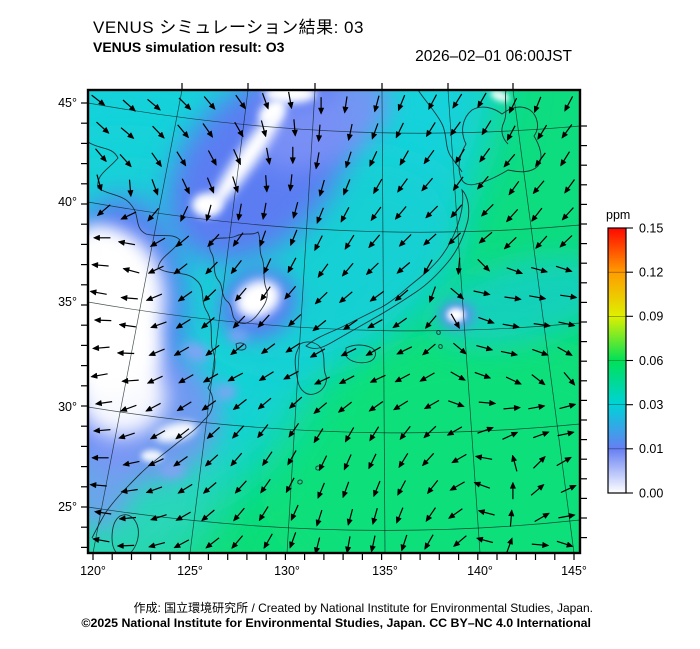 The width and height of the screenshot is (700, 649). Describe the element at coordinates (67, 302) in the screenshot. I see `svg-text: 35°` at that location.